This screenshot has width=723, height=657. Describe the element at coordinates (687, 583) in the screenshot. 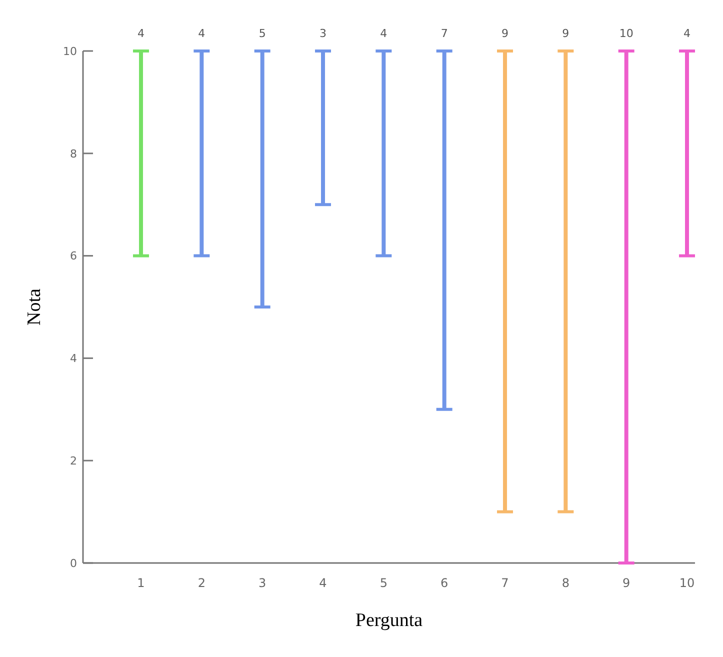

I see `x-tick-label: 10` at that location.